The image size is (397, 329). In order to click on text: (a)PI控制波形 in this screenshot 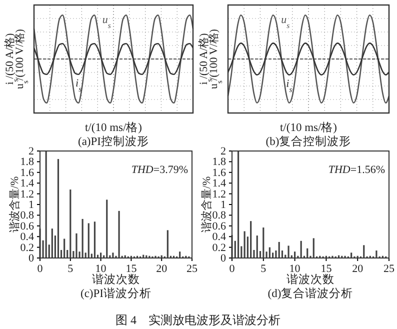, I will do `click(113, 141)`.